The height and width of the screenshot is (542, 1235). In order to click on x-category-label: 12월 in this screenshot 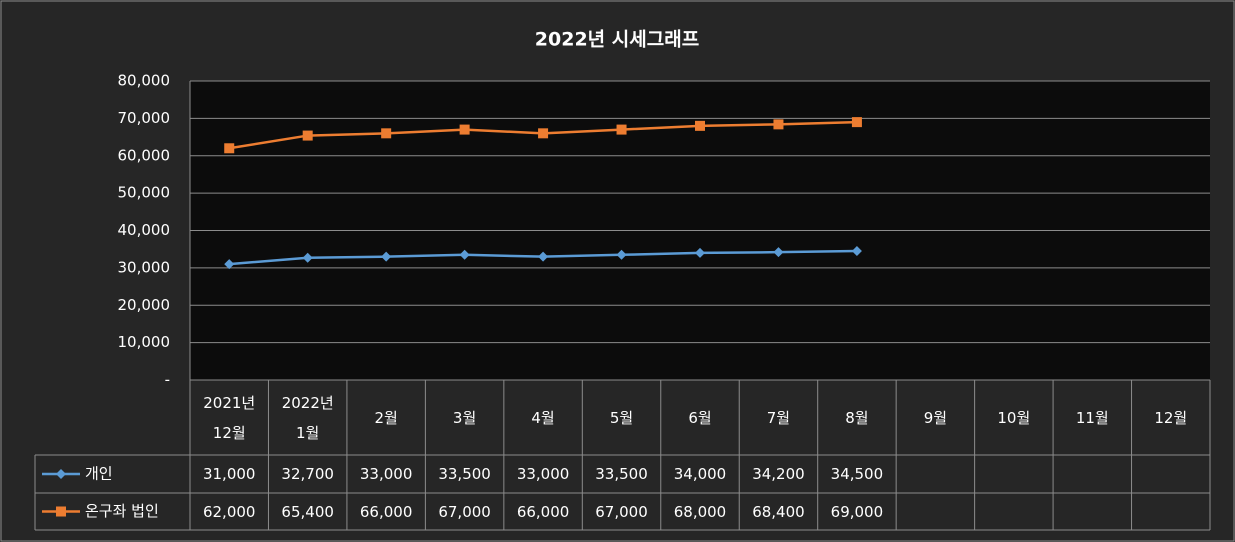, I will do `click(1171, 417)`.